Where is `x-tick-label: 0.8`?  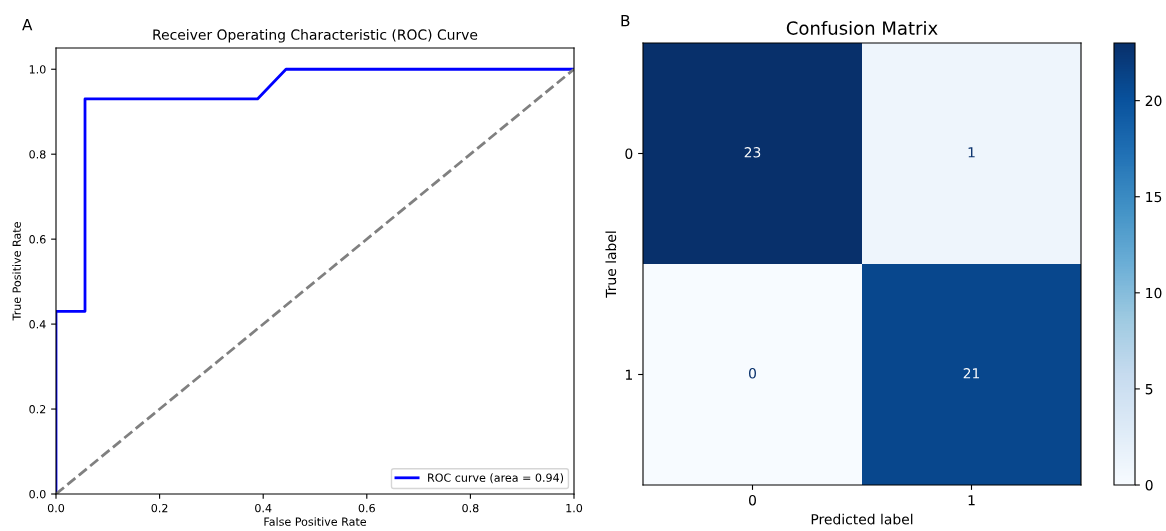 x-tick-label: 0.8 is located at coordinates (470, 508).